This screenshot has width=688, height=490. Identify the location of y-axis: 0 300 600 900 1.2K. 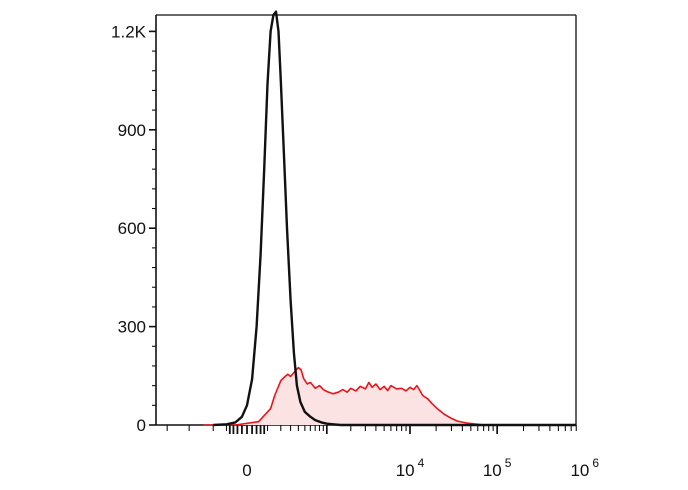
(133, 228).